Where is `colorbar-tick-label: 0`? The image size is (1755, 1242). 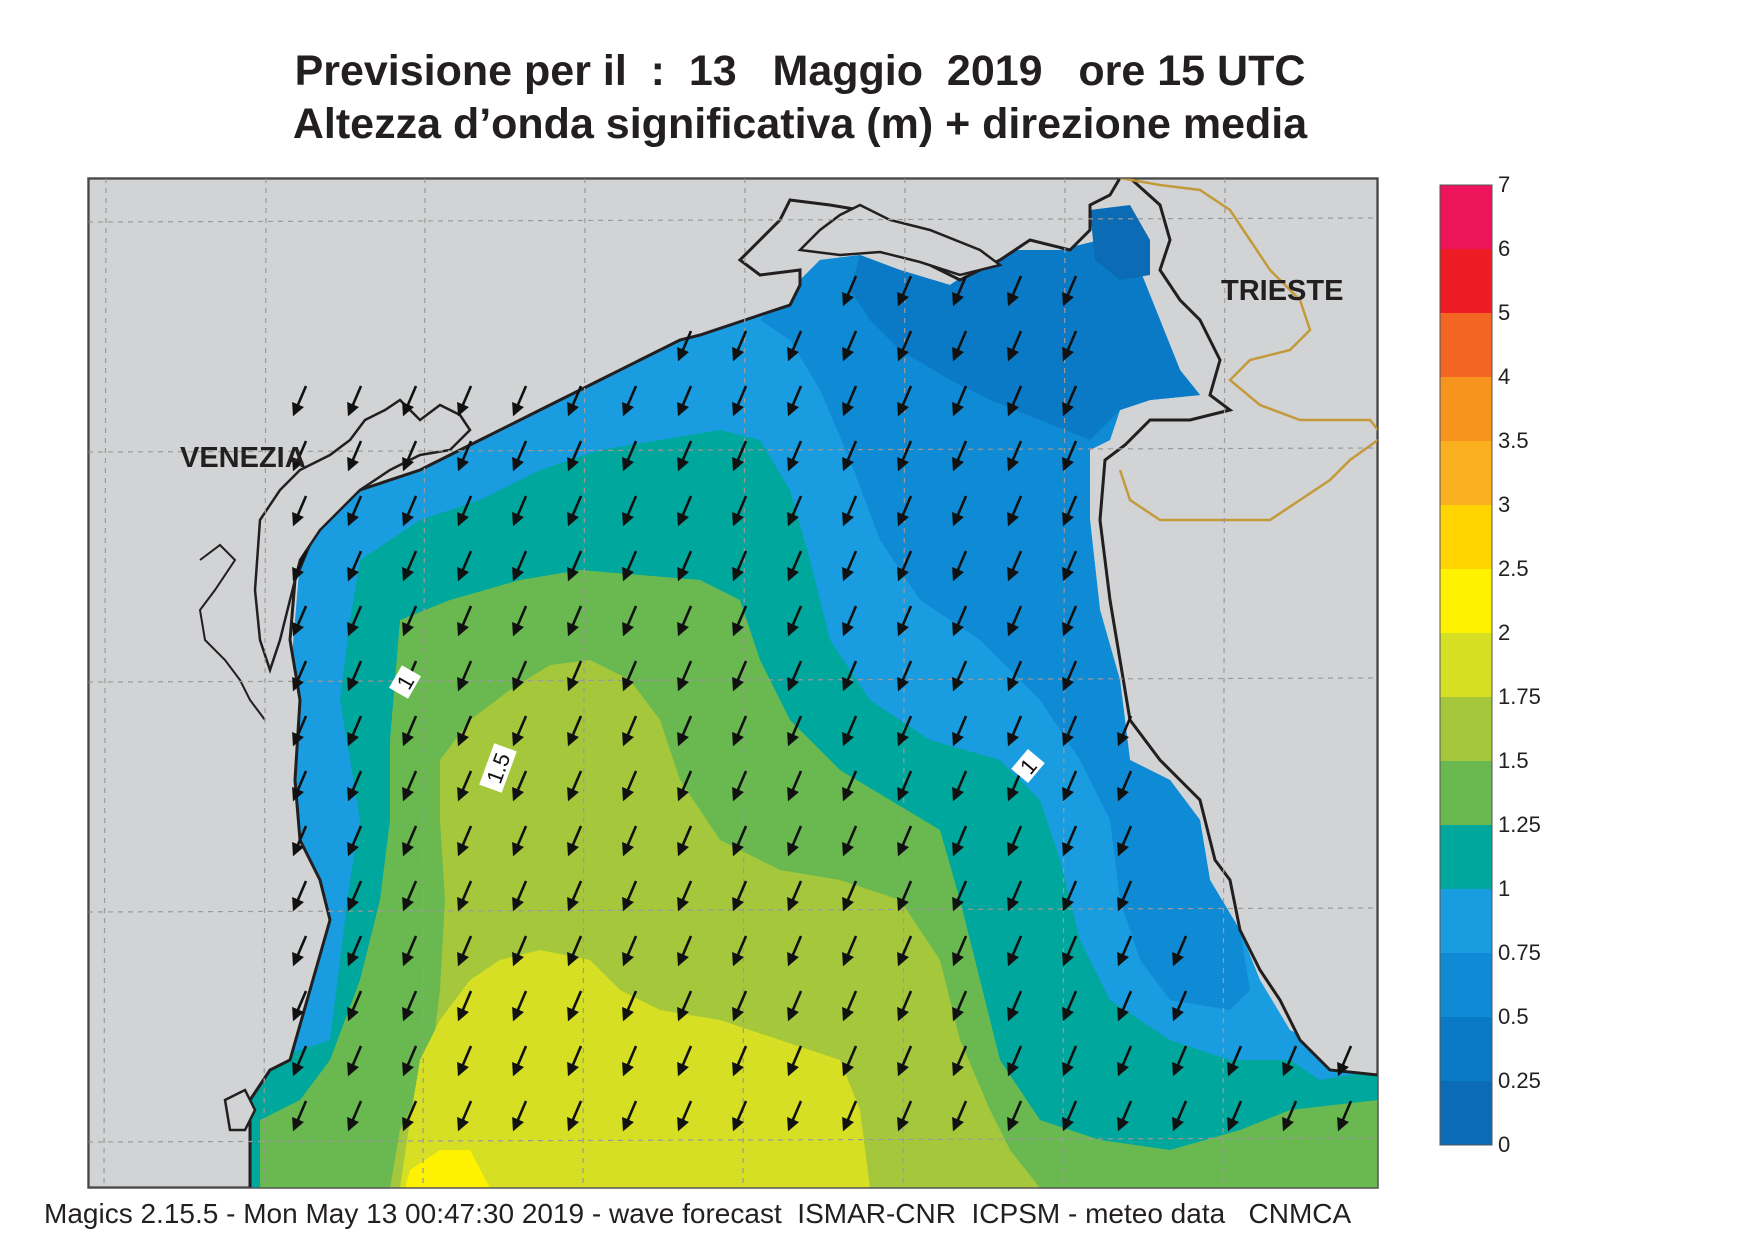
colorbar-tick-label: 0 is located at coordinates (1504, 1144).